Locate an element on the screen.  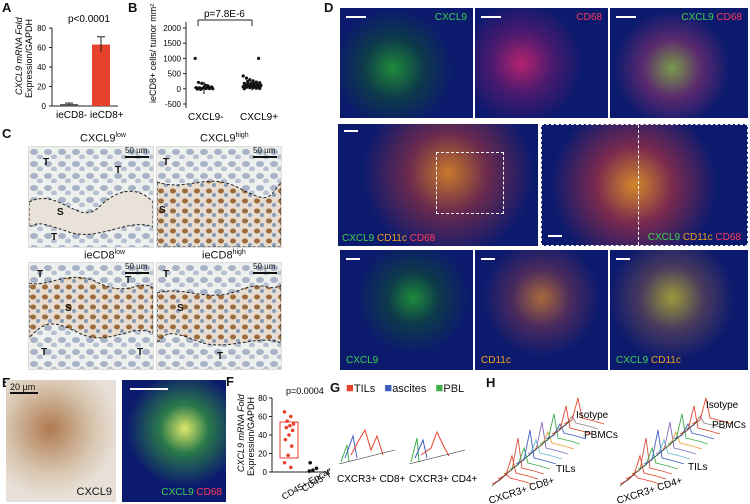
panel-d-tile-3: CXCL9 CD68 is located at coordinates (679, 63).